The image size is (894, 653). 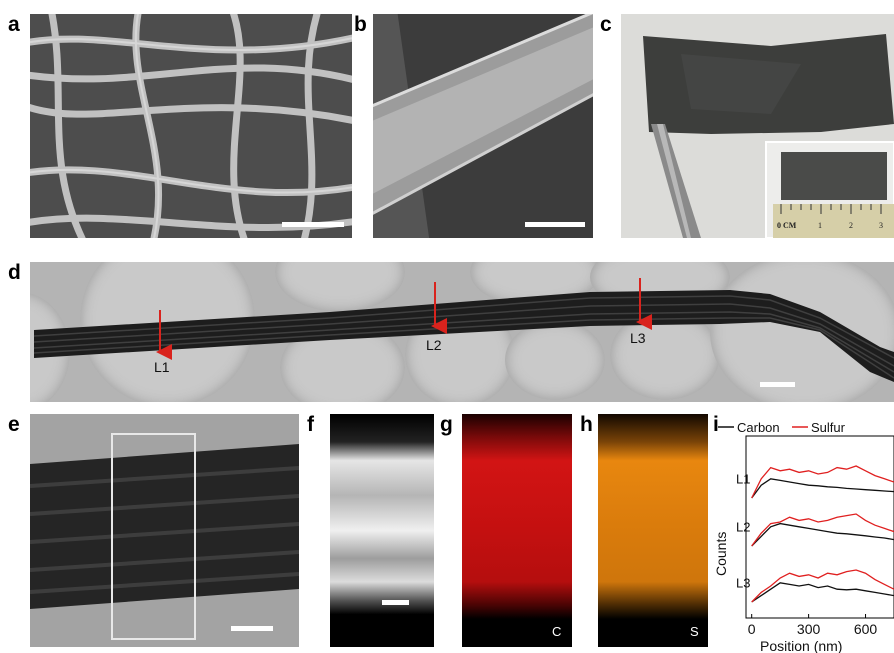 I want to click on series-line-l1-sulfur, so click(x=822, y=482).